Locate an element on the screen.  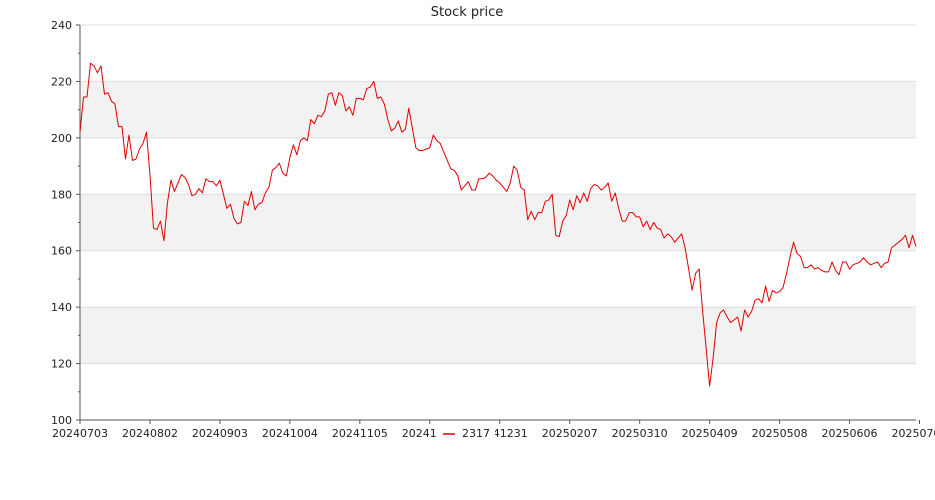
legend-background is located at coordinates (466, 434).